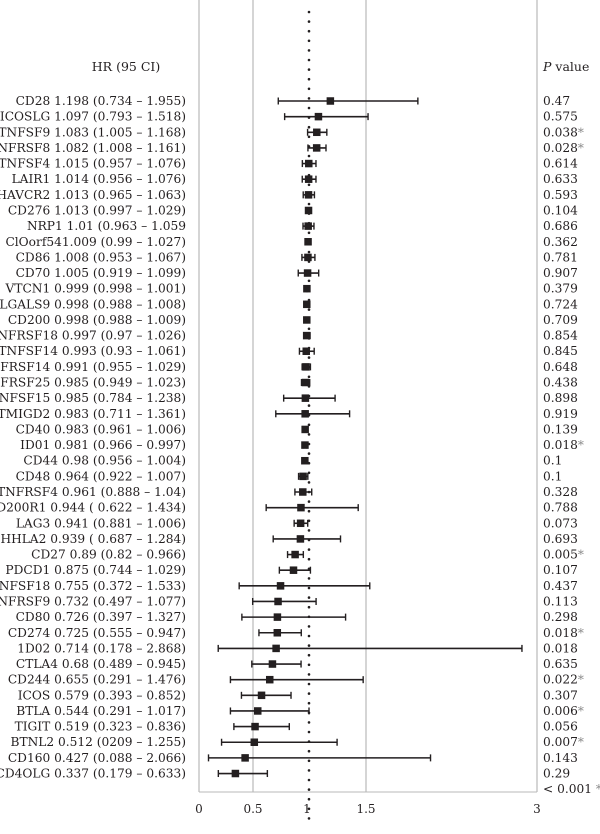  I want to click on forest-row: TNFRSF8 1.082 (1.008 – 1.161) 0.028*, so click(292, 148).